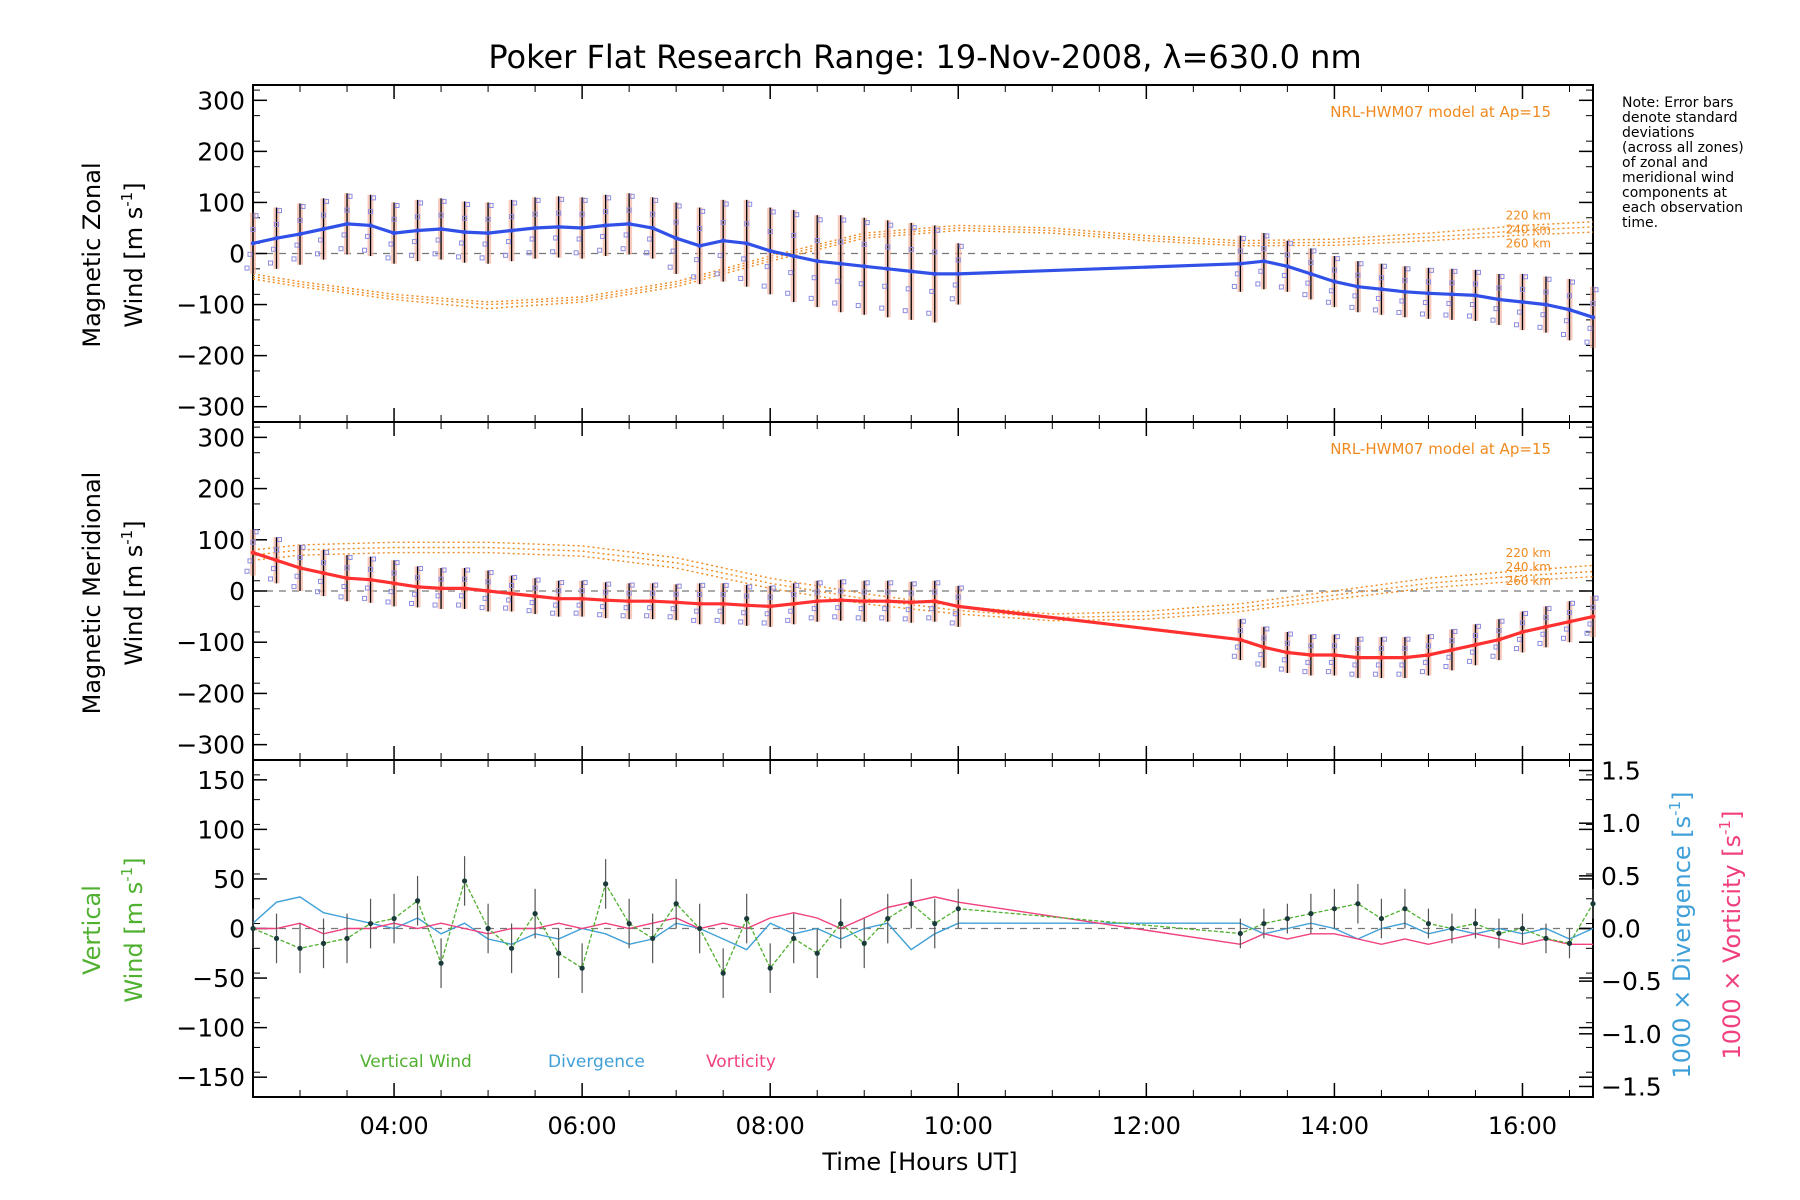 Image resolution: width=1800 pixels, height=1200 pixels. I want to click on y2-tick-label: 1.0, so click(1621, 823).